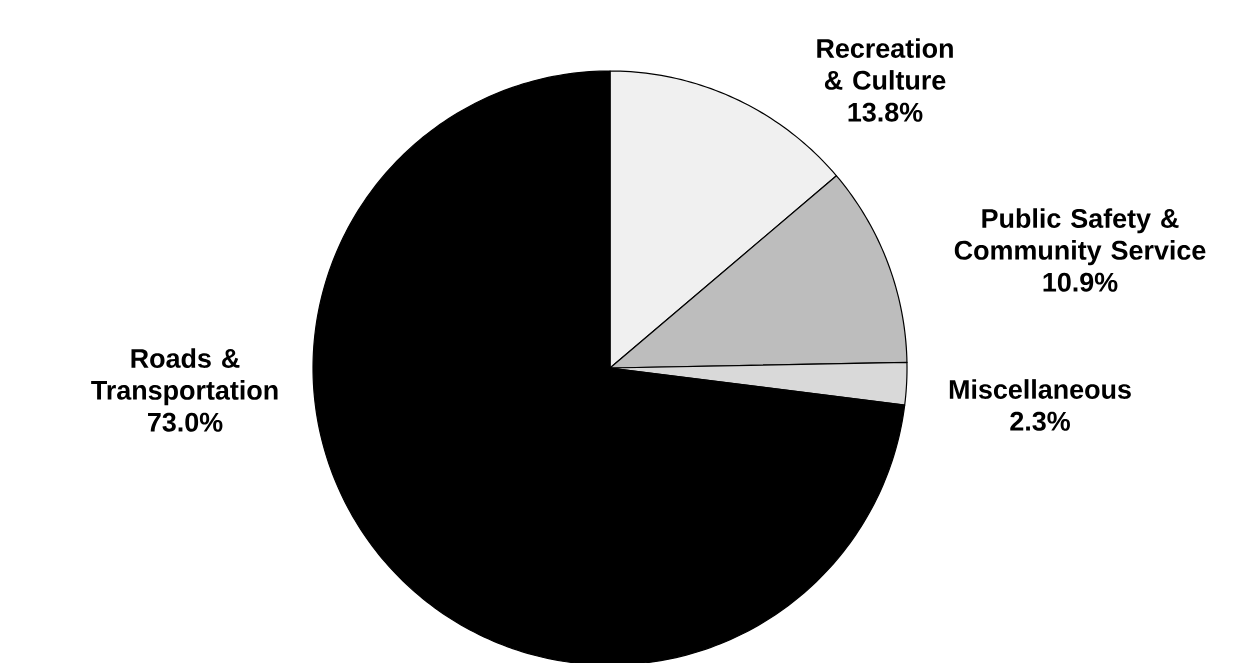  I want to click on data-label: 73.0%, so click(185, 422).